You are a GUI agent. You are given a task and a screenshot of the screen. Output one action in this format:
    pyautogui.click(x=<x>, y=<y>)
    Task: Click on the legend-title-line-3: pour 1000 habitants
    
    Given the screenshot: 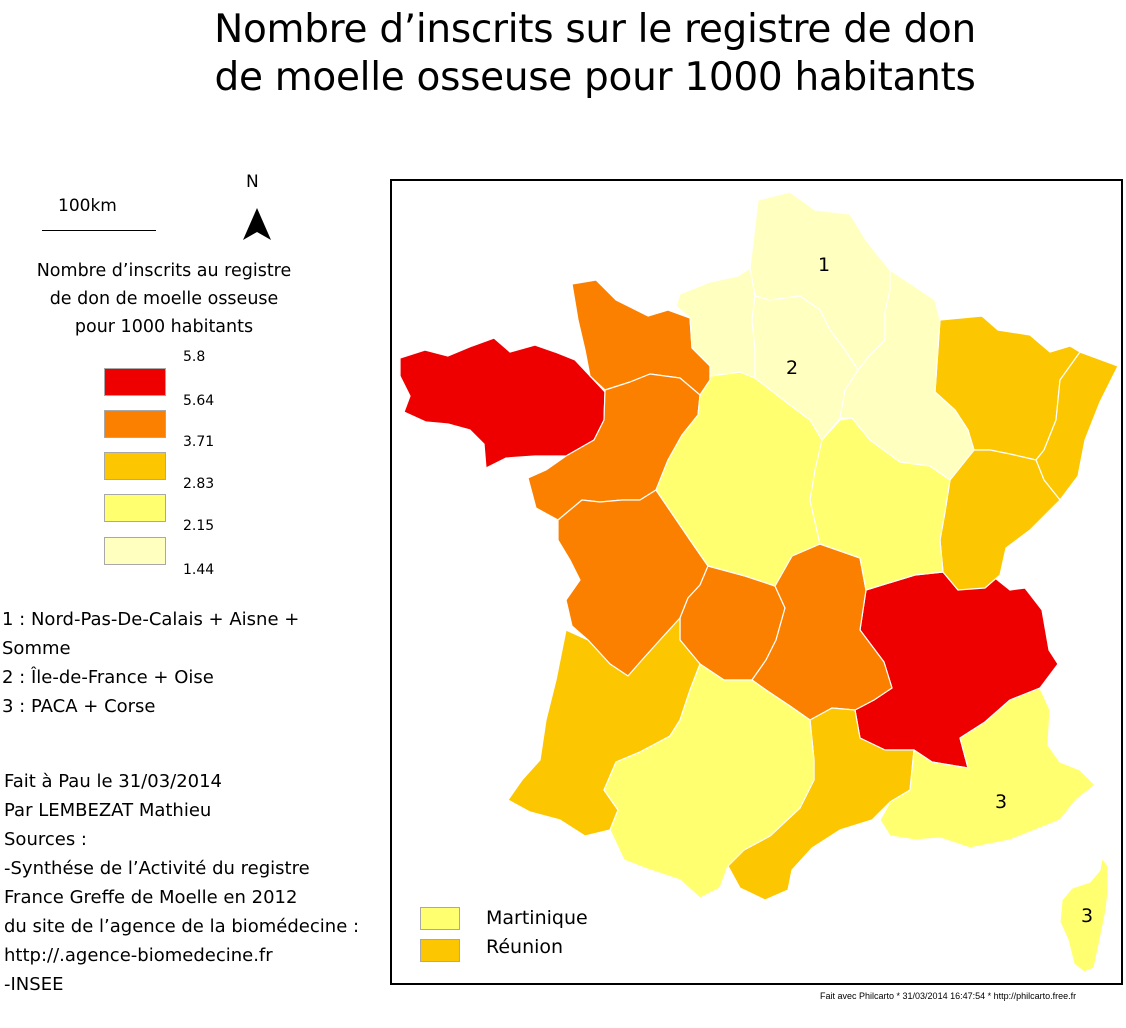 What is the action you would take?
    pyautogui.click(x=164, y=327)
    